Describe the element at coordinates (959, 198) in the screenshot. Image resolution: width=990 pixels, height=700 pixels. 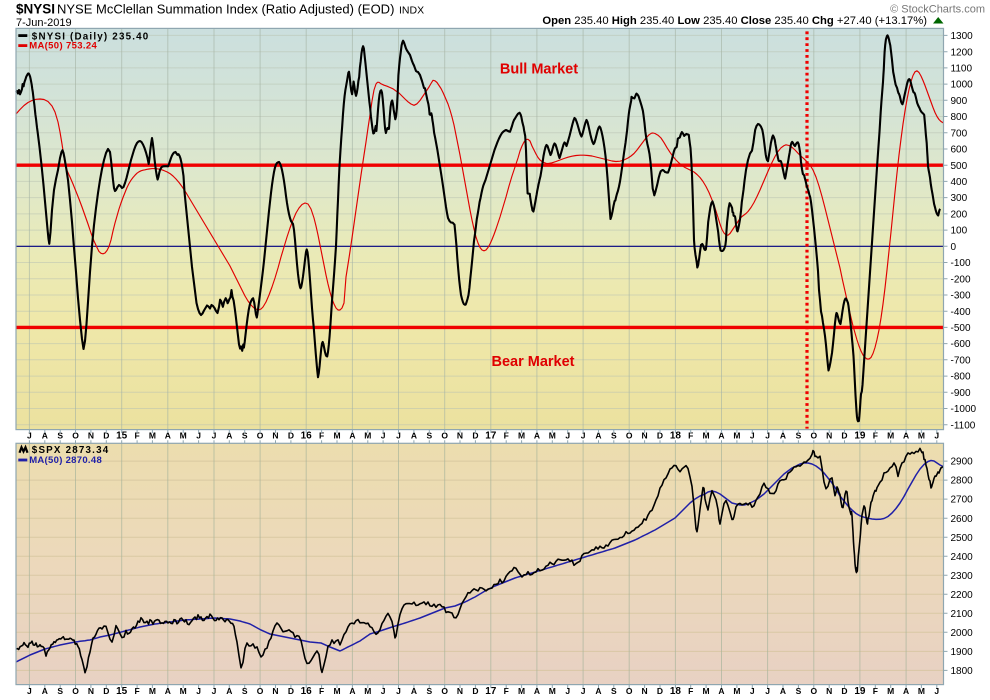
I see `svg-text: 300` at that location.